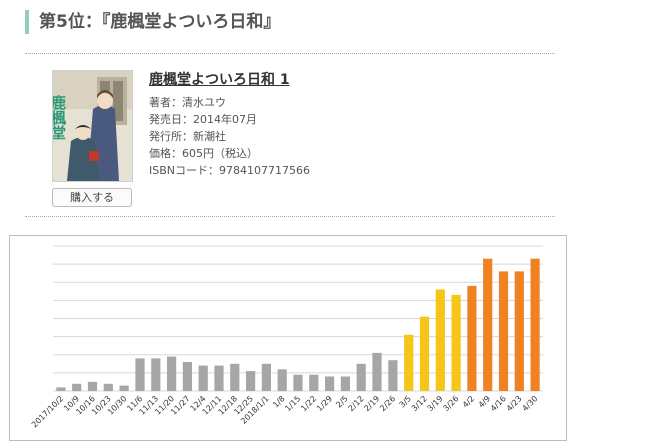 The width and height of the screenshot is (653, 447). I want to click on book-cover-image: 鹿楓堂, so click(92, 126).